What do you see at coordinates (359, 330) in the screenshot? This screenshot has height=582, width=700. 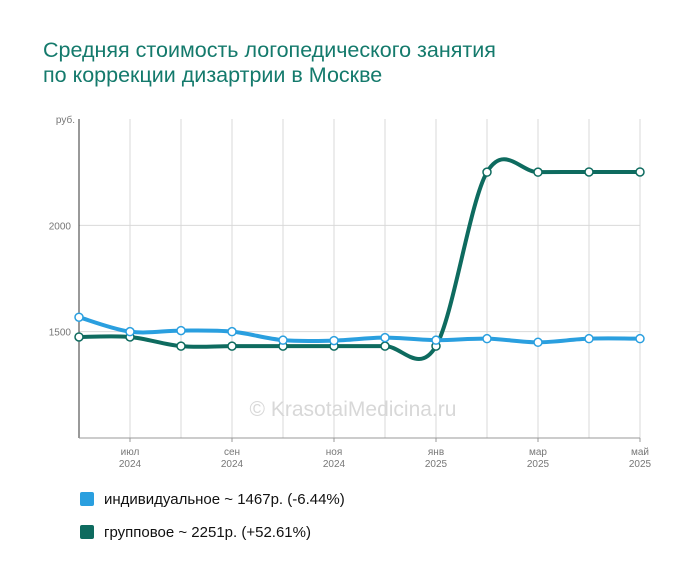 I see `series-line-individual` at bounding box center [359, 330].